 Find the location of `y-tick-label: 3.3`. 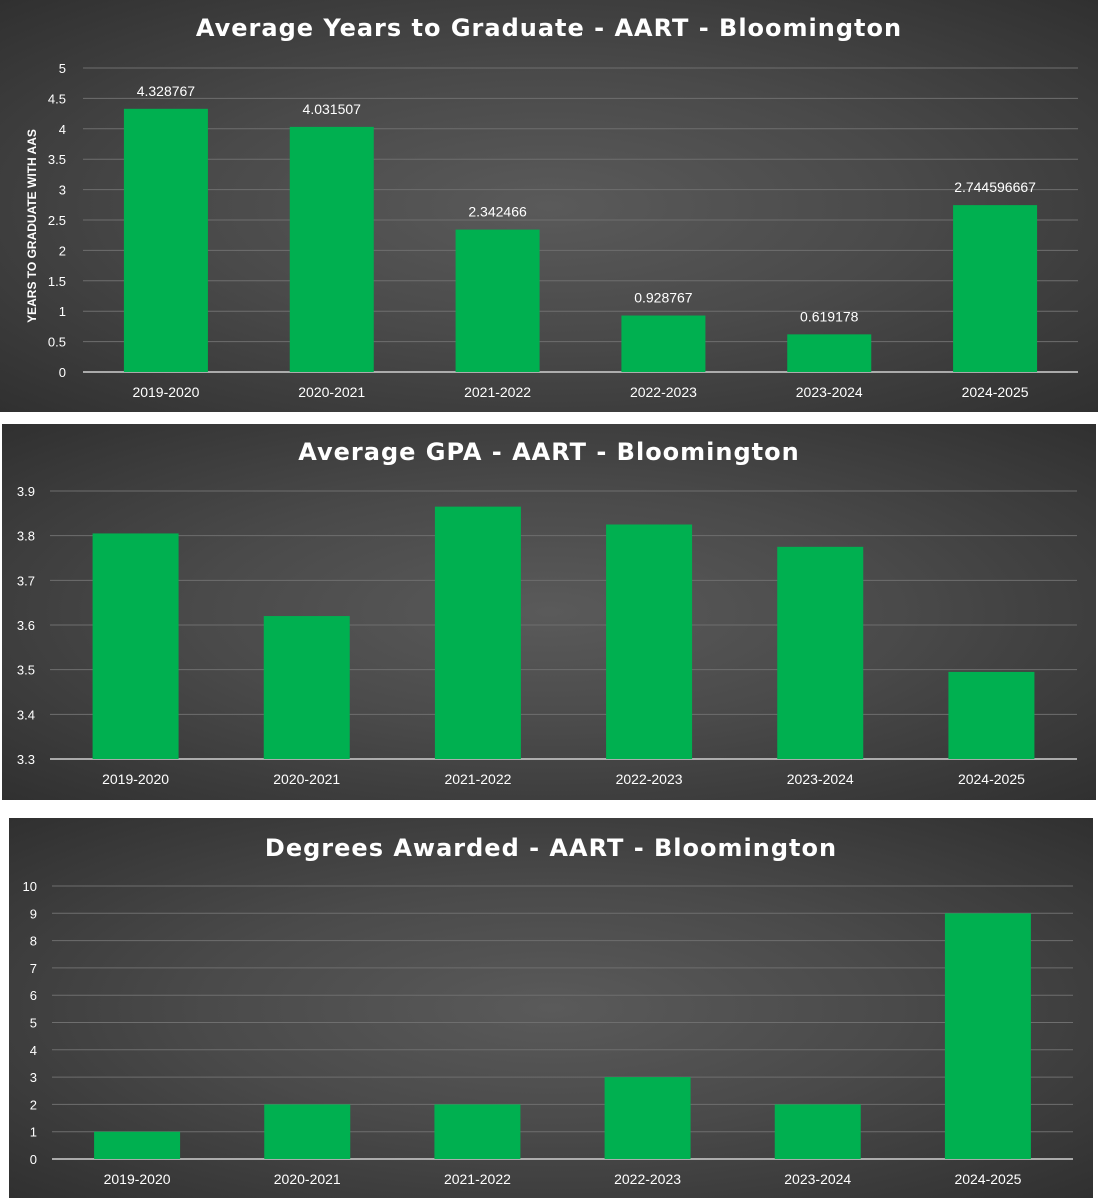

y-tick-label: 3.3 is located at coordinates (26, 759).